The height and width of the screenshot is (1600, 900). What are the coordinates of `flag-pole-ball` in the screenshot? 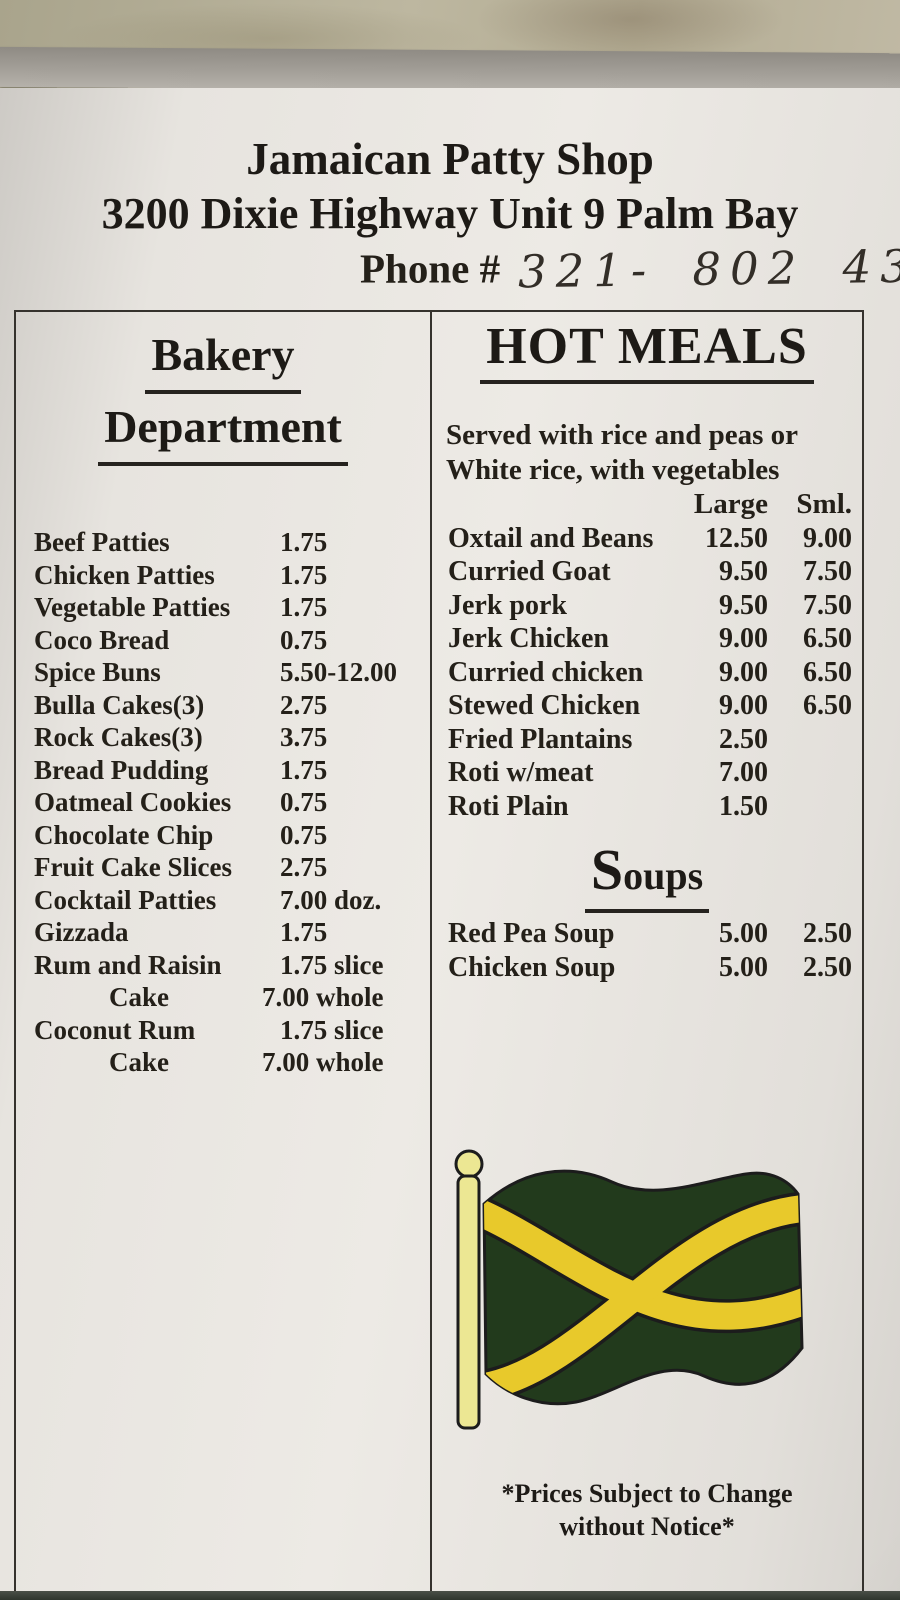 It's located at (469, 1164).